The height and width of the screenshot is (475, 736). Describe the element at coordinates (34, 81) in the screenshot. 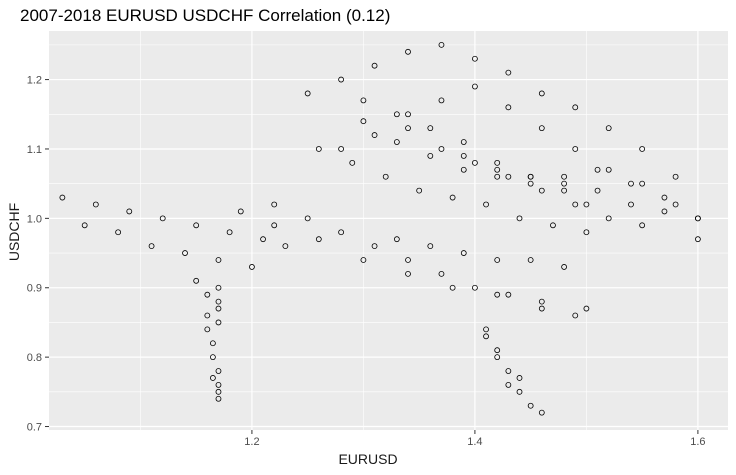

I see `y-tick-label: 1.2` at that location.